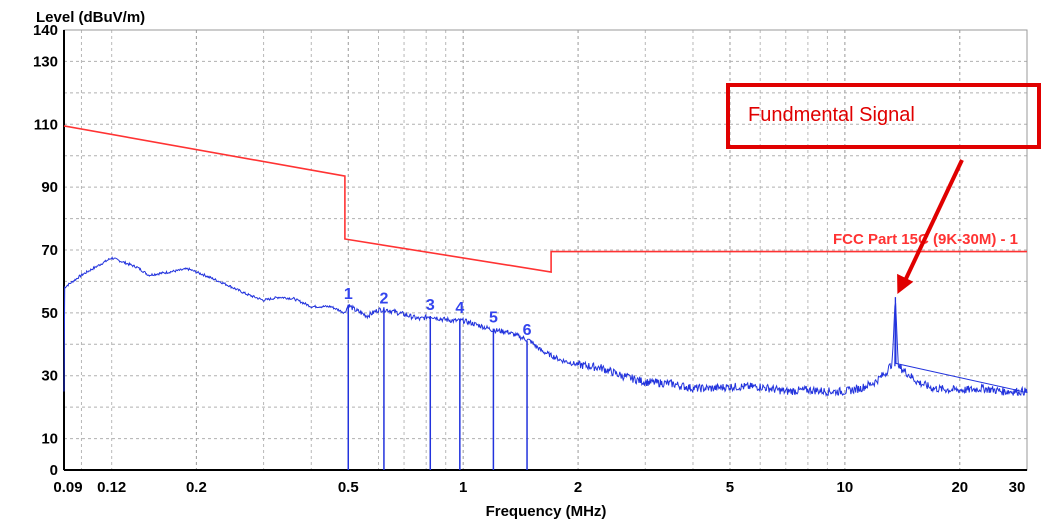 Image resolution: width=1043 pixels, height=527 pixels. I want to click on x-axis-label: Frequency (MHz), so click(546, 511).